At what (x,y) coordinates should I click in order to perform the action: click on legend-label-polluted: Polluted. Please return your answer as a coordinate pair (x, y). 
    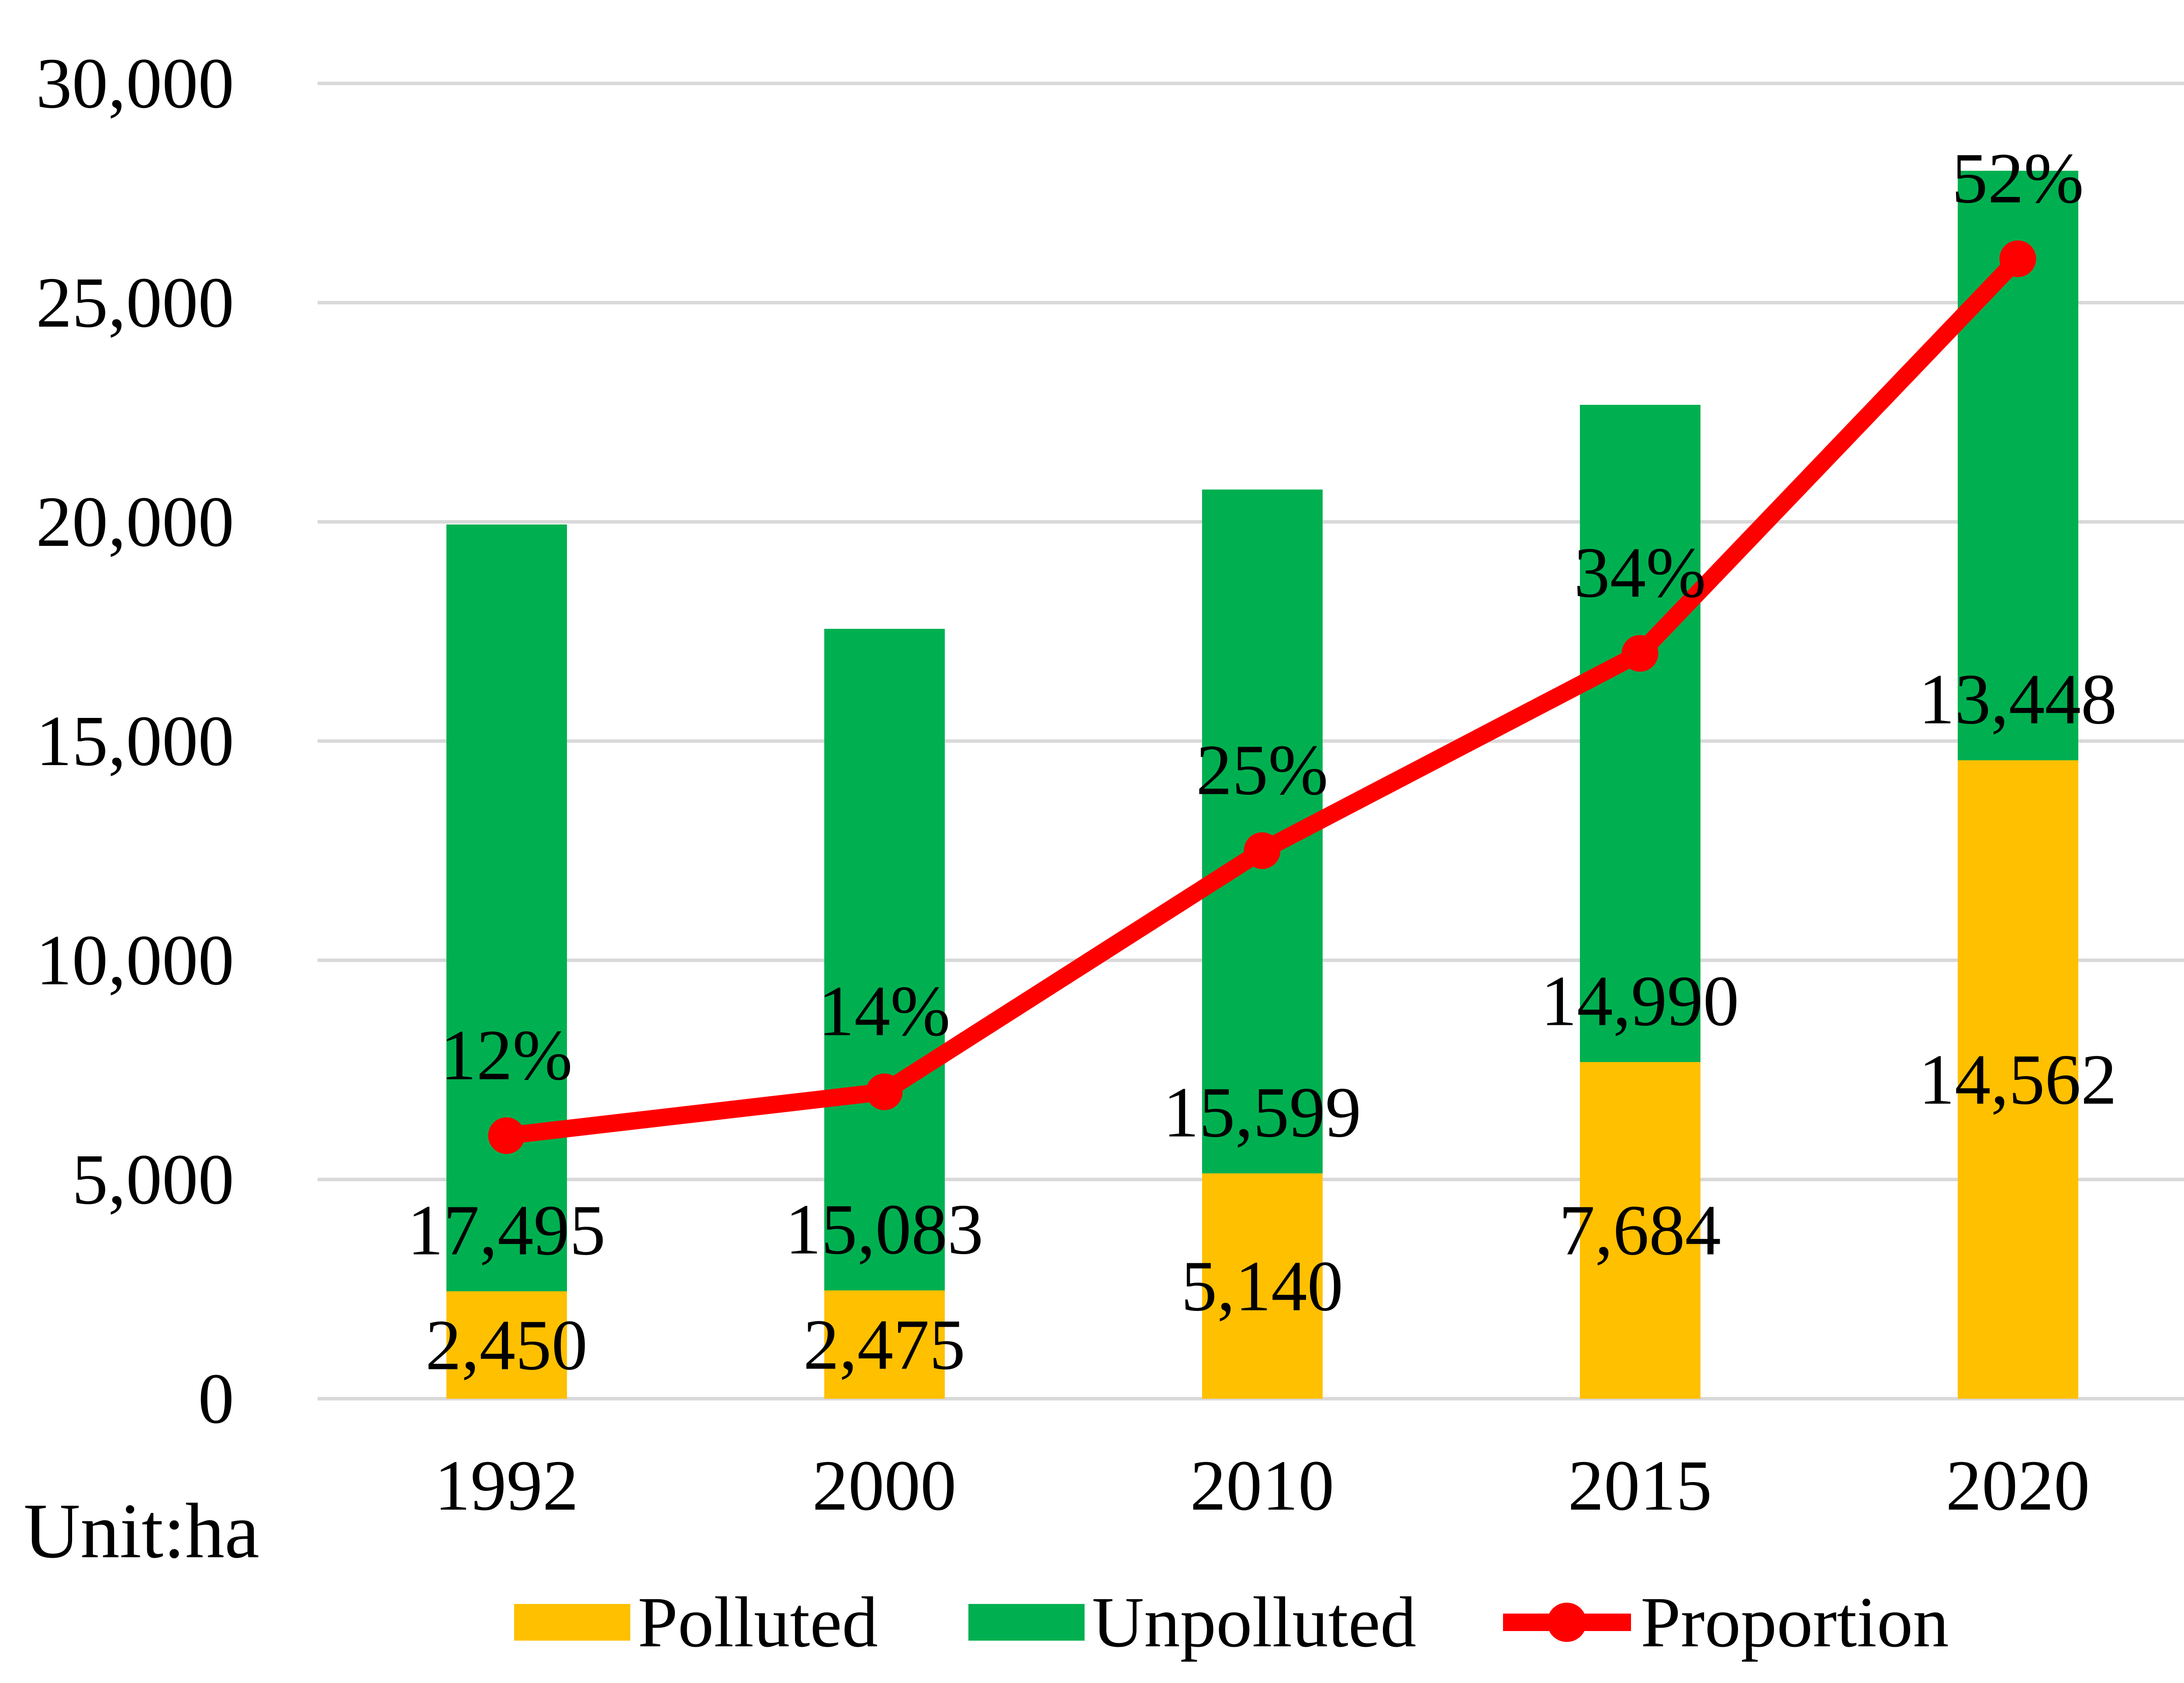
    Looking at the image, I should click on (758, 1622).